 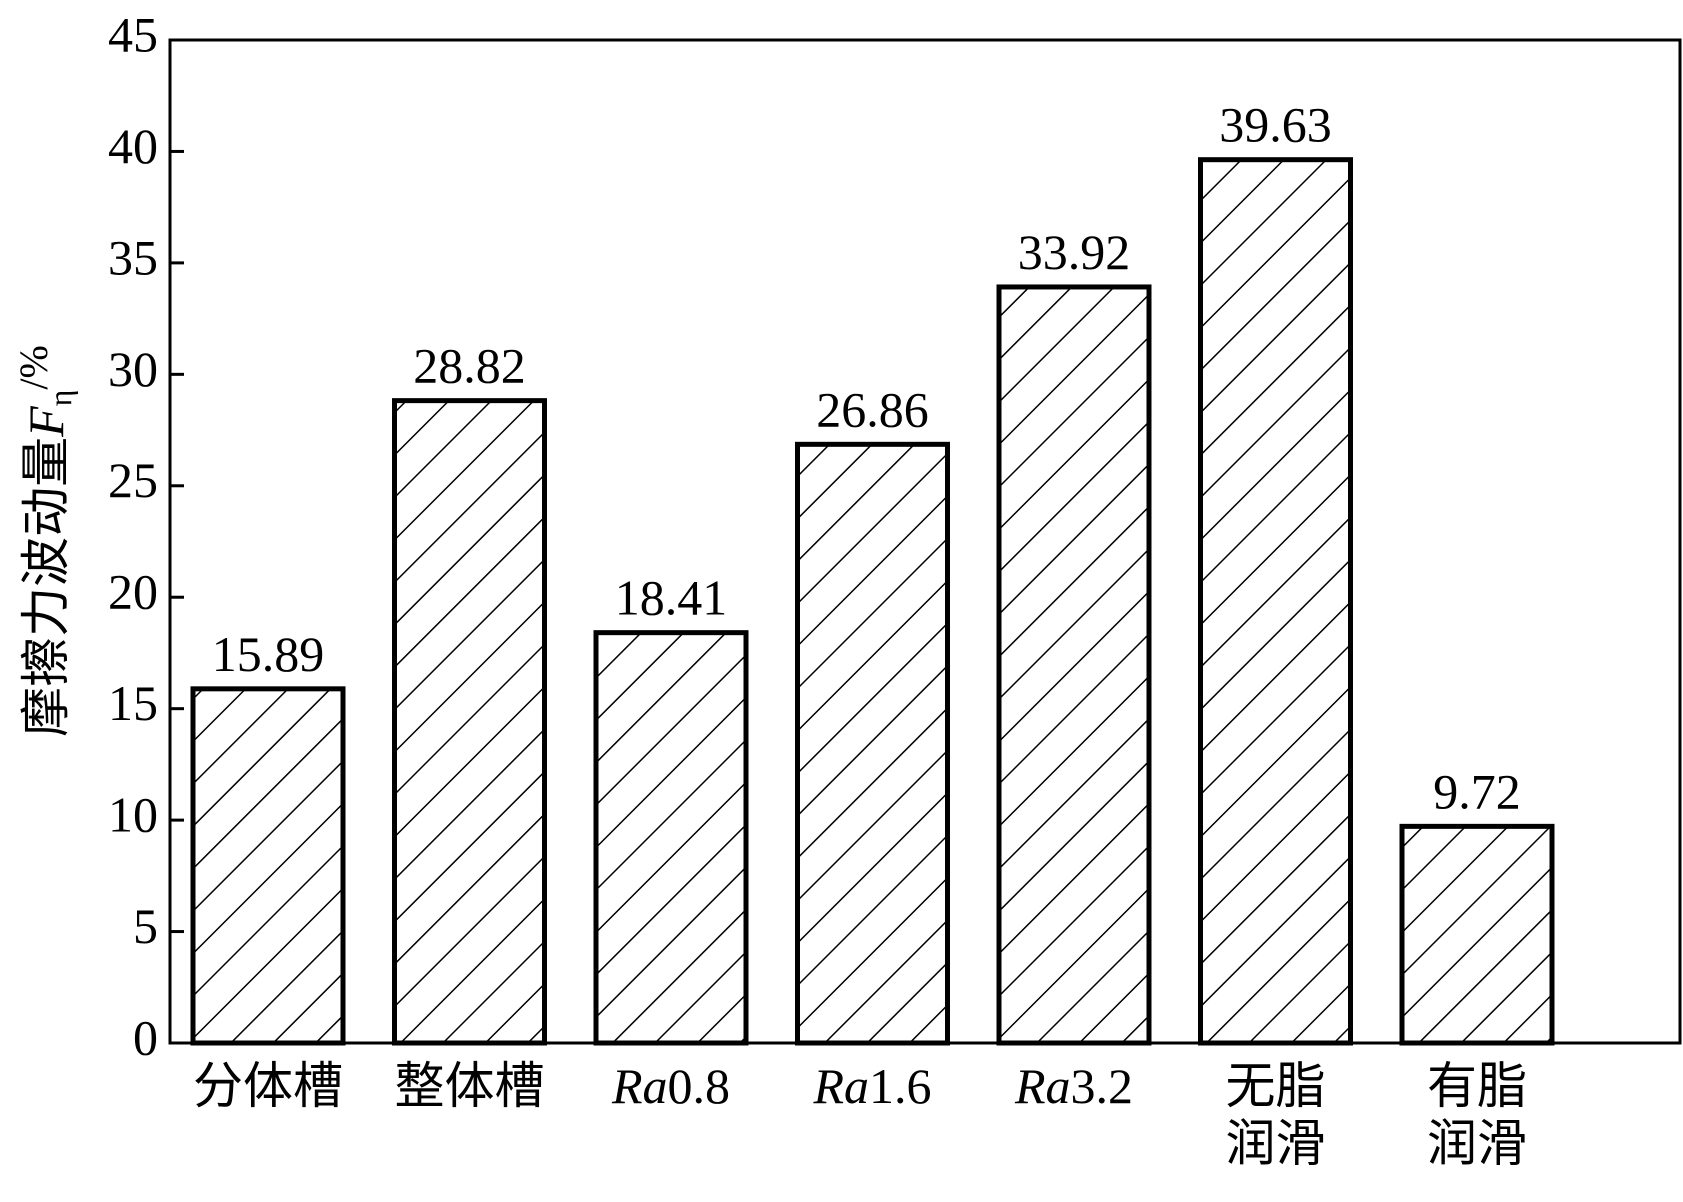 I want to click on y-tick-label: 5, so click(x=145, y=926).